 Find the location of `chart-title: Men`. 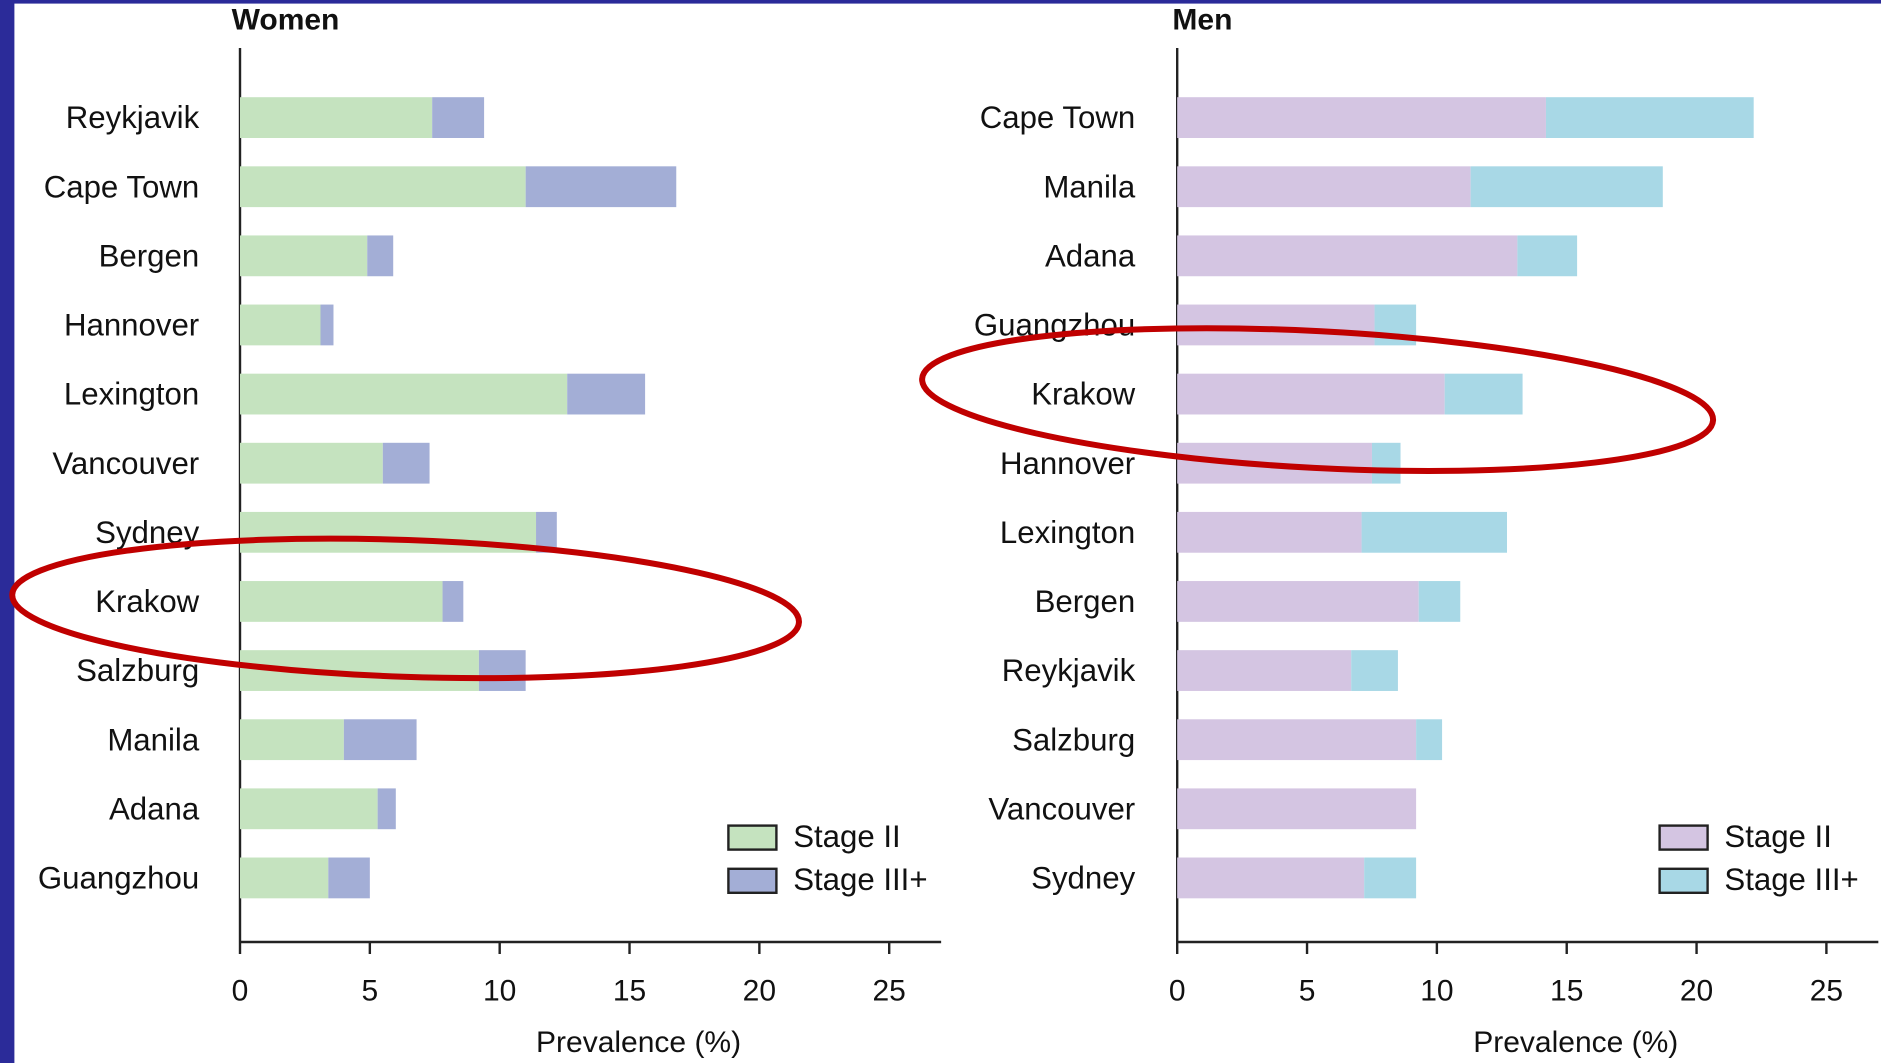

chart-title: Men is located at coordinates (1202, 20).